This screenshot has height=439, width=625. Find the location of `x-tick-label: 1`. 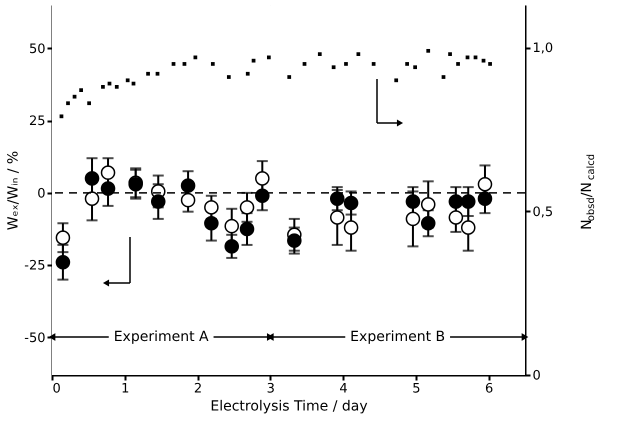

x-tick-label: 1 is located at coordinates (125, 389).